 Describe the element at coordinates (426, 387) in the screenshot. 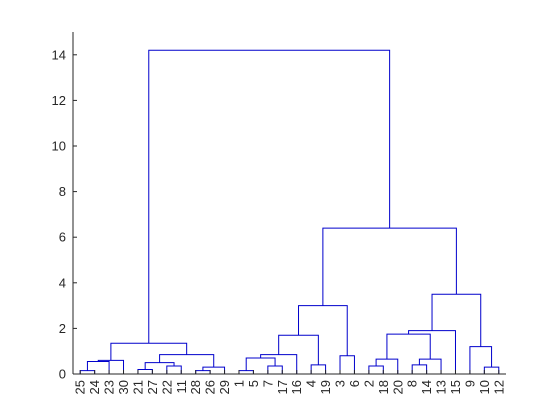

I see `leaf-label: 14` at that location.